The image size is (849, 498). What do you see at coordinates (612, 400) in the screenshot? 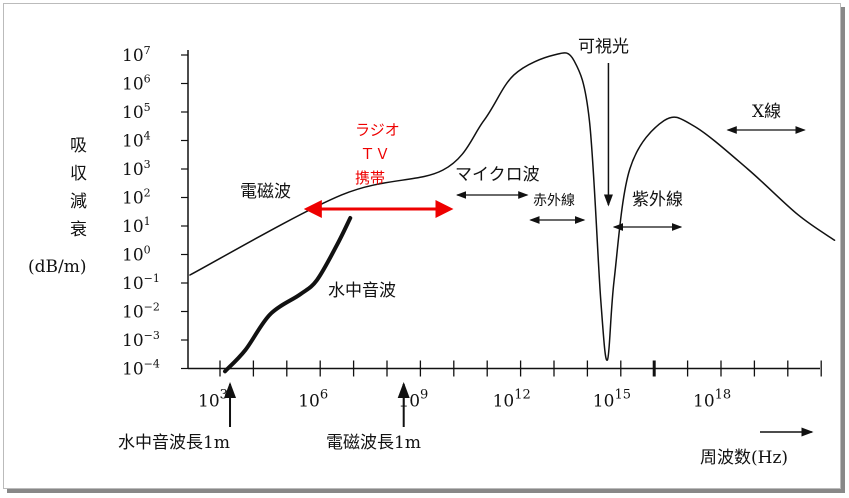
I see `x-tick-label: 10¹⁵` at bounding box center [612, 400].